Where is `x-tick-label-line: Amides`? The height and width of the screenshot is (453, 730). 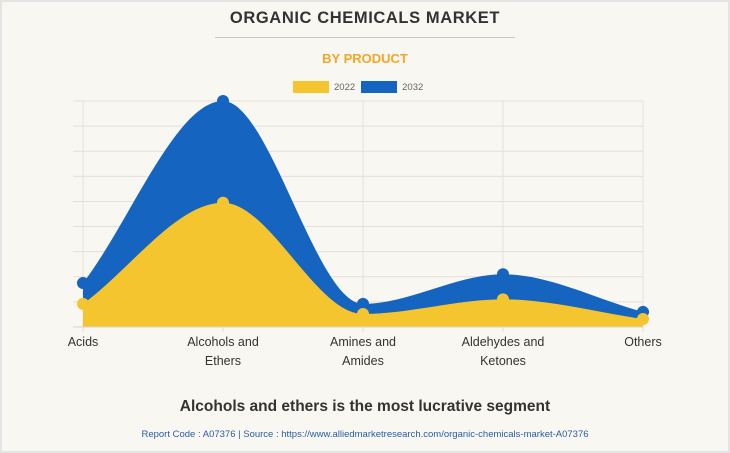
x-tick-label-line: Amides is located at coordinates (363, 361).